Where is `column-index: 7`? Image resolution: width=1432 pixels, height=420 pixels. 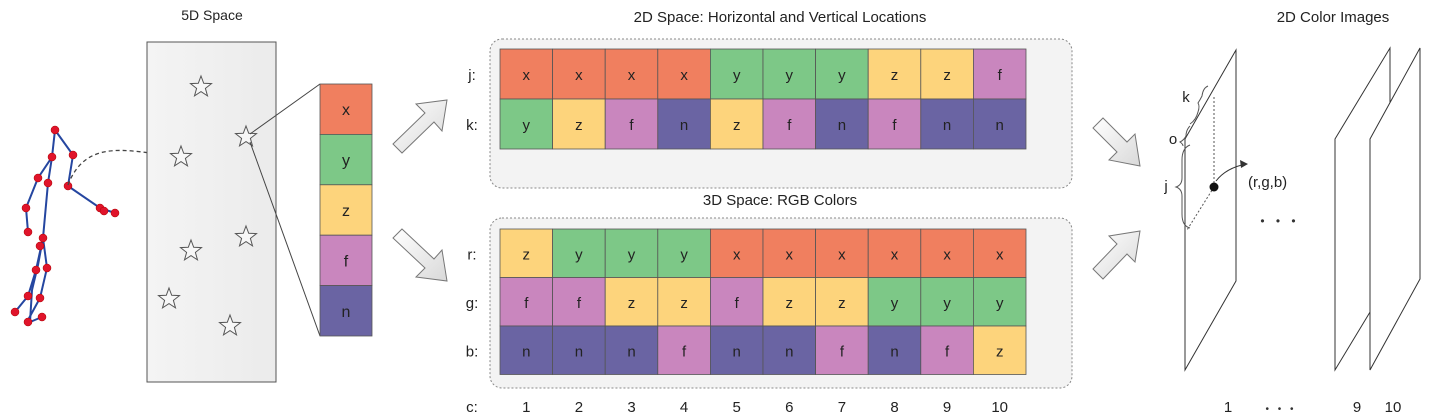 column-index: 7 is located at coordinates (842, 407).